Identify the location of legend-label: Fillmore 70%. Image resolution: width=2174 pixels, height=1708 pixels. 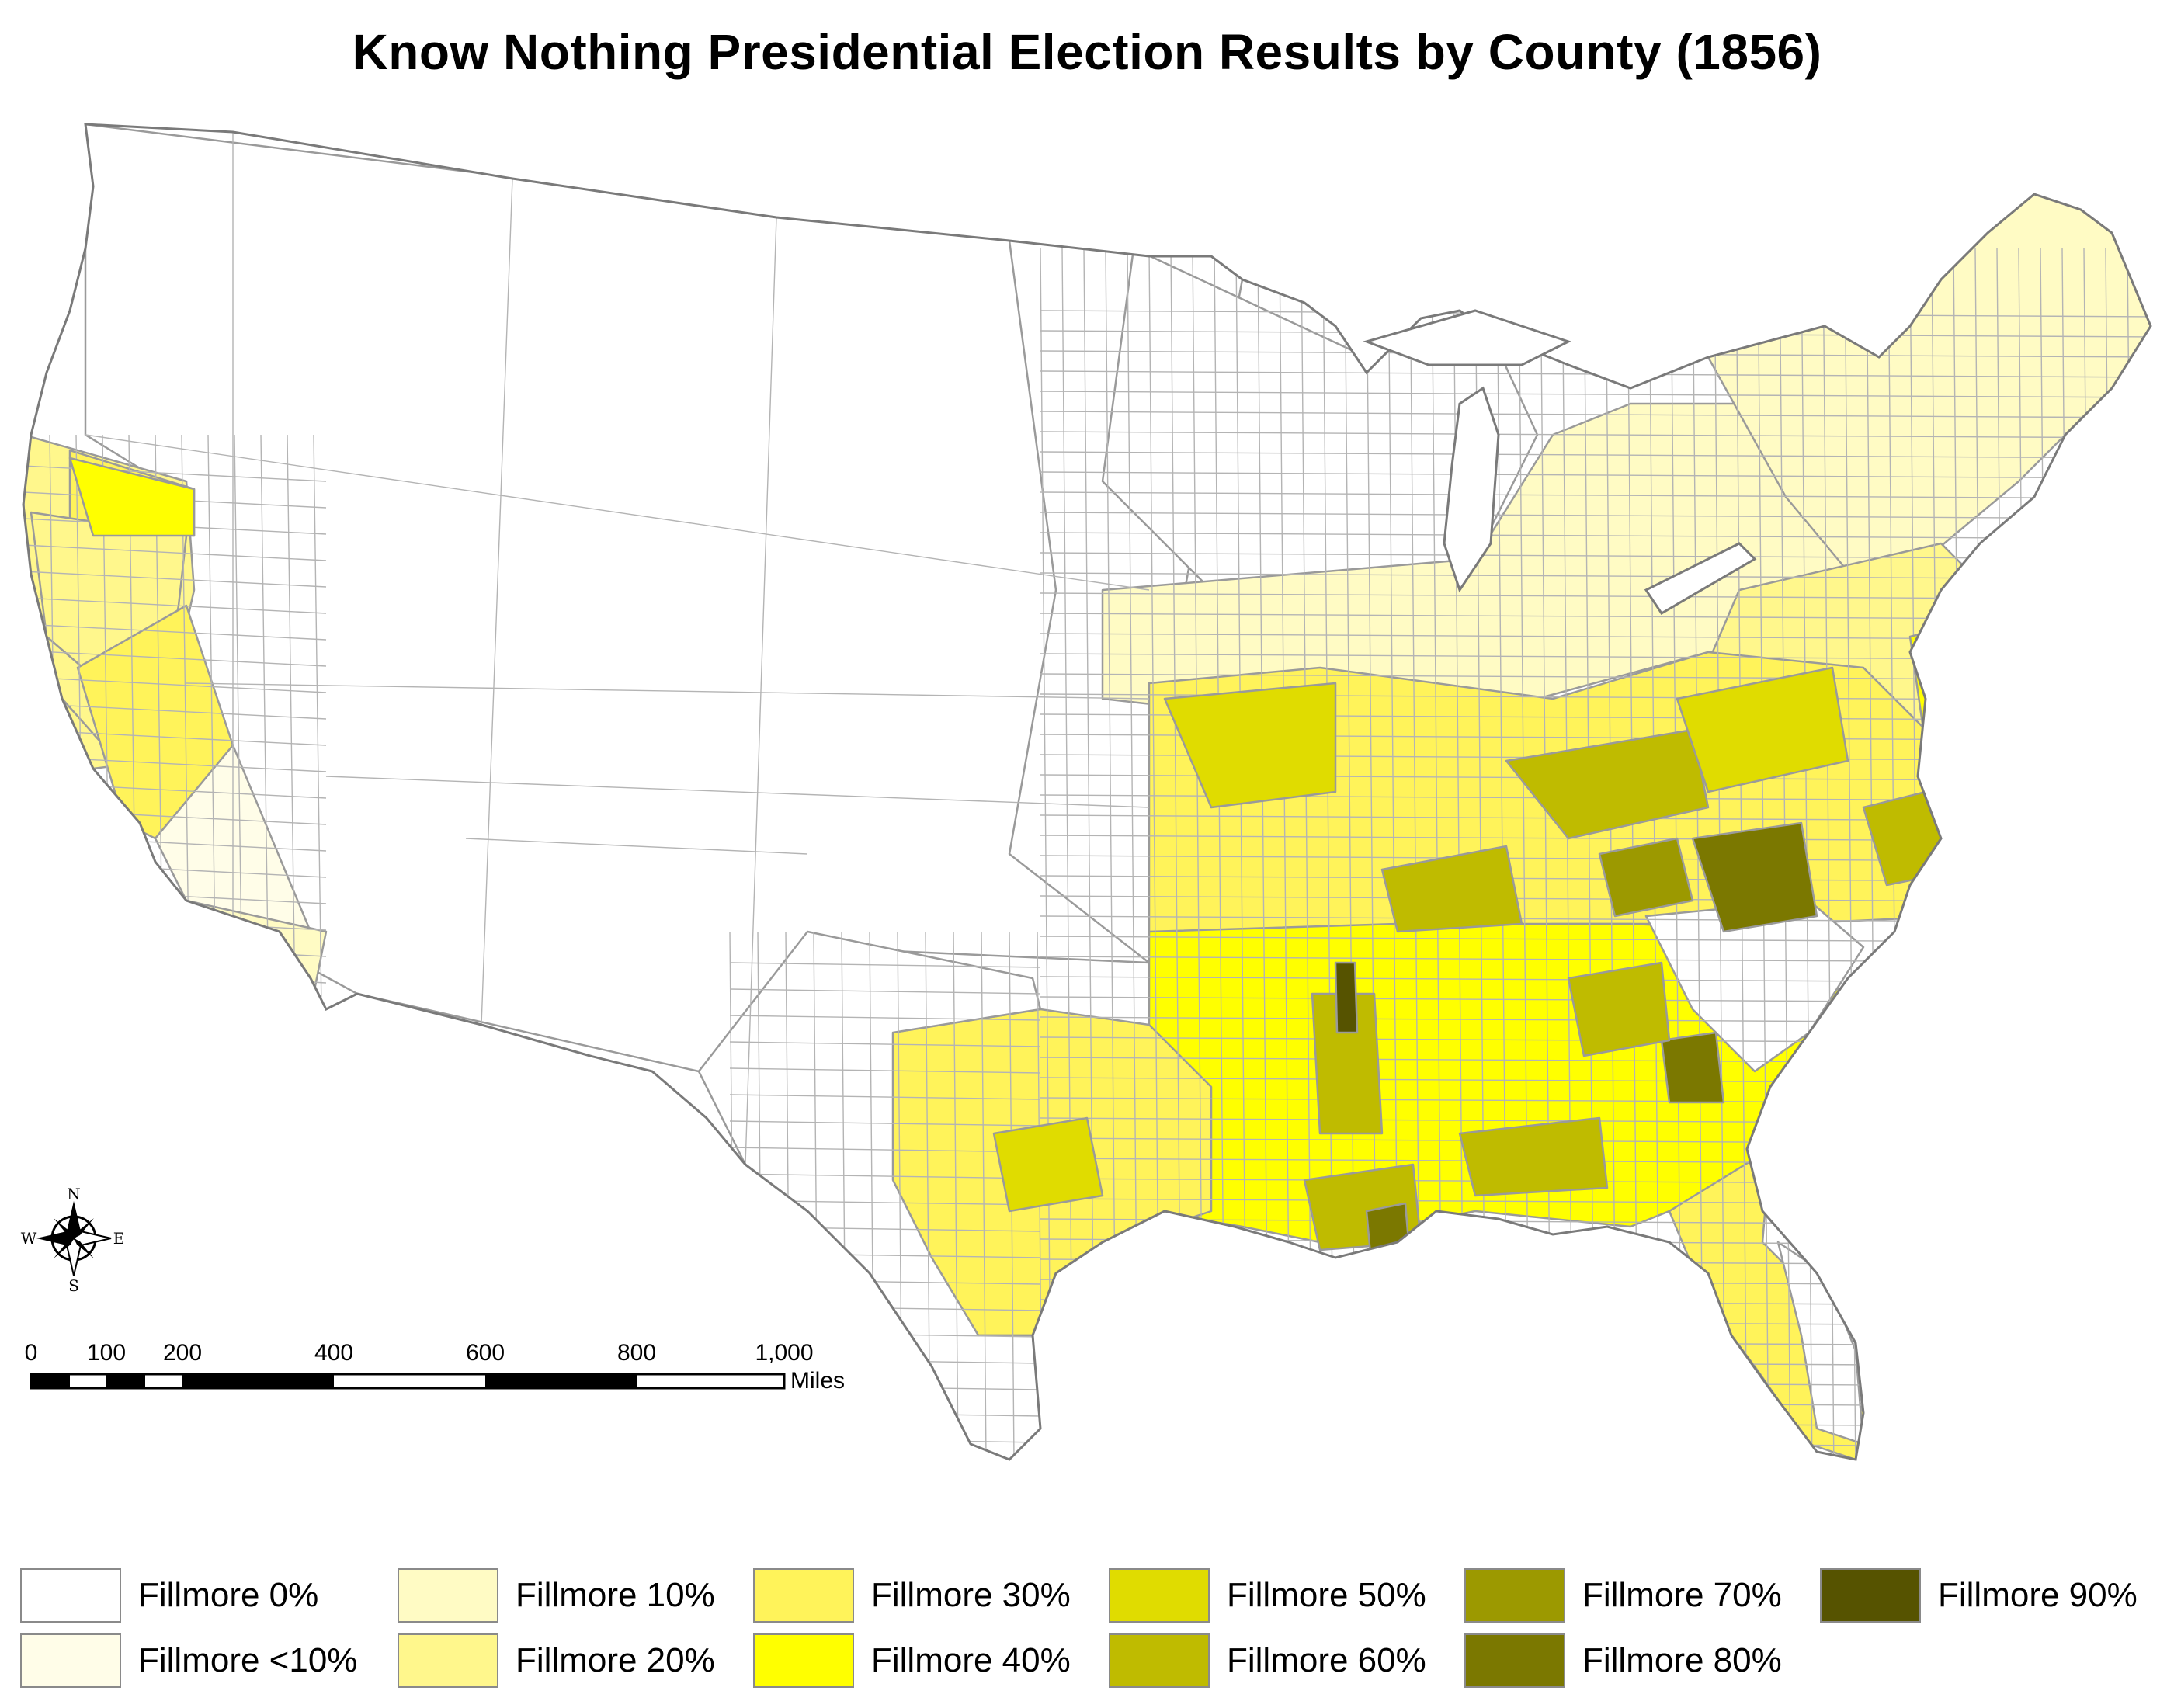
(1682, 1595).